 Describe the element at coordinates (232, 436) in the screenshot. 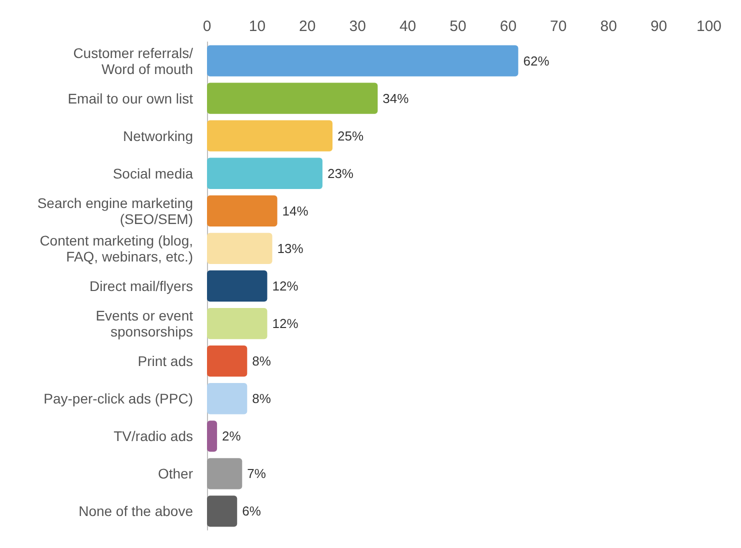

I see `data-label: 2%` at that location.